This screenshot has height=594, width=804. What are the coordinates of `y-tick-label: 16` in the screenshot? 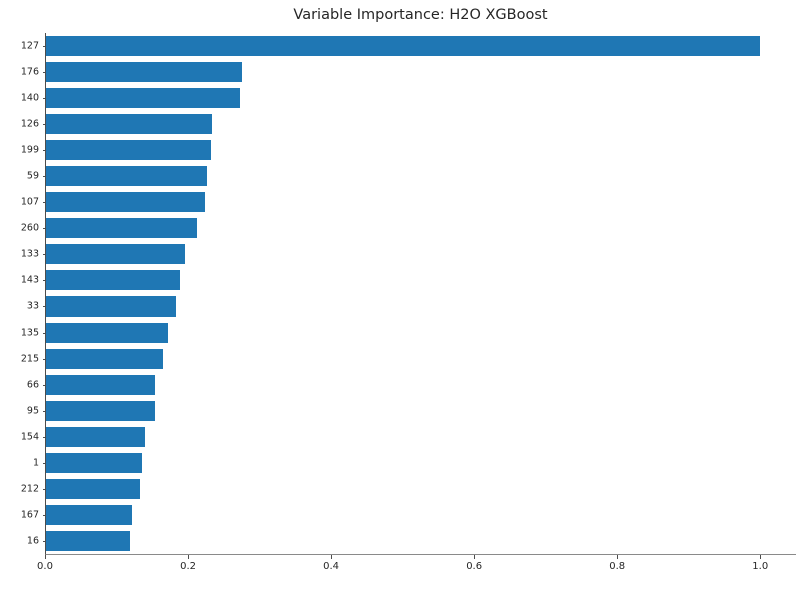 It's located at (32, 541).